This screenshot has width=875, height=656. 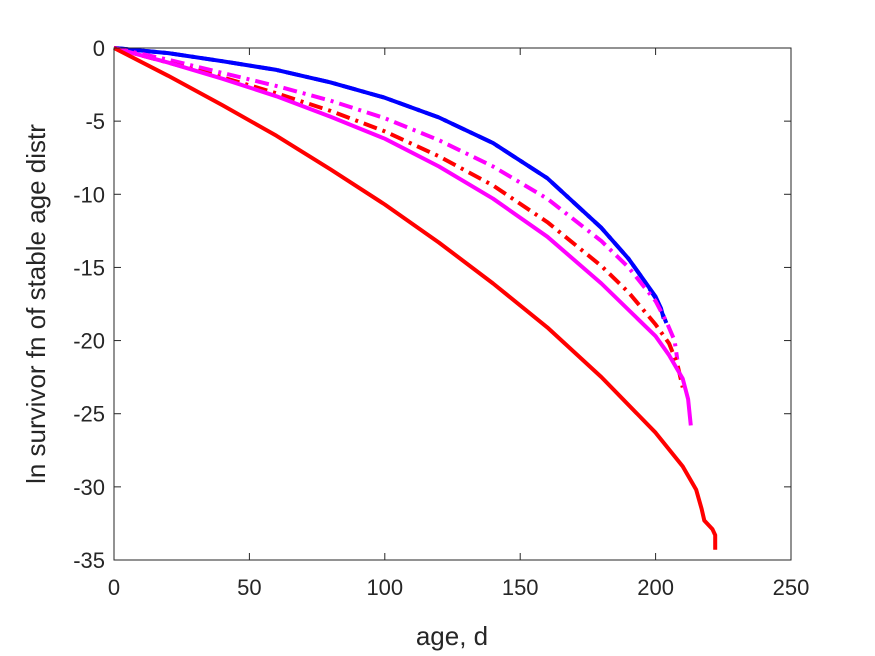 I want to click on y-axis-label: ln survivor fn of stable age distr, so click(x=36, y=304).